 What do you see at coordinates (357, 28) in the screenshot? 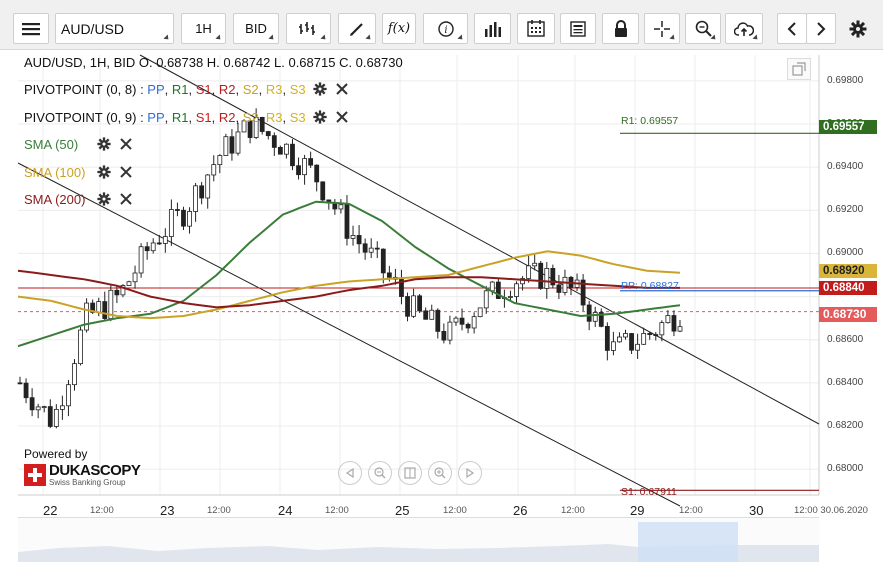
I see `draw-button` at bounding box center [357, 28].